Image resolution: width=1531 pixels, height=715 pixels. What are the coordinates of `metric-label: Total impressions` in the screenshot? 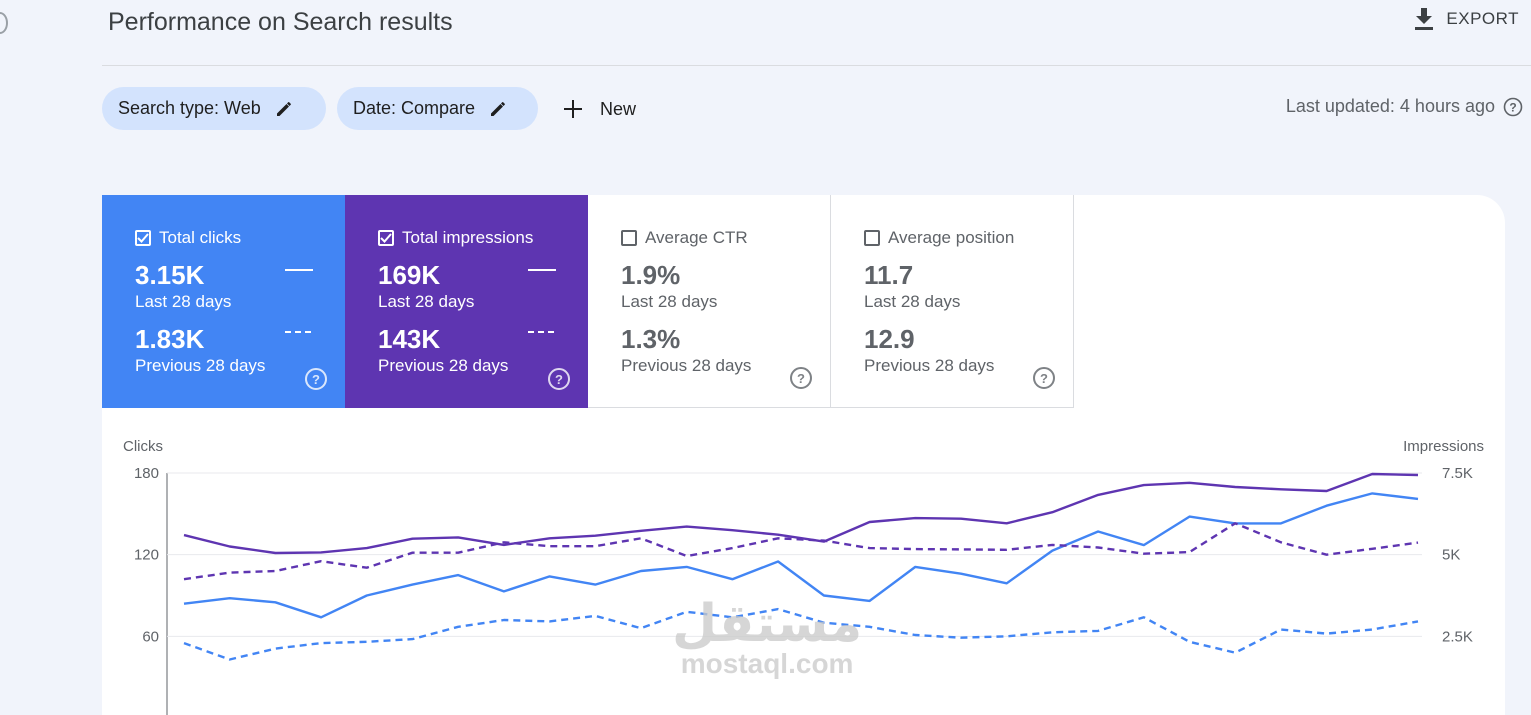 It's located at (468, 237).